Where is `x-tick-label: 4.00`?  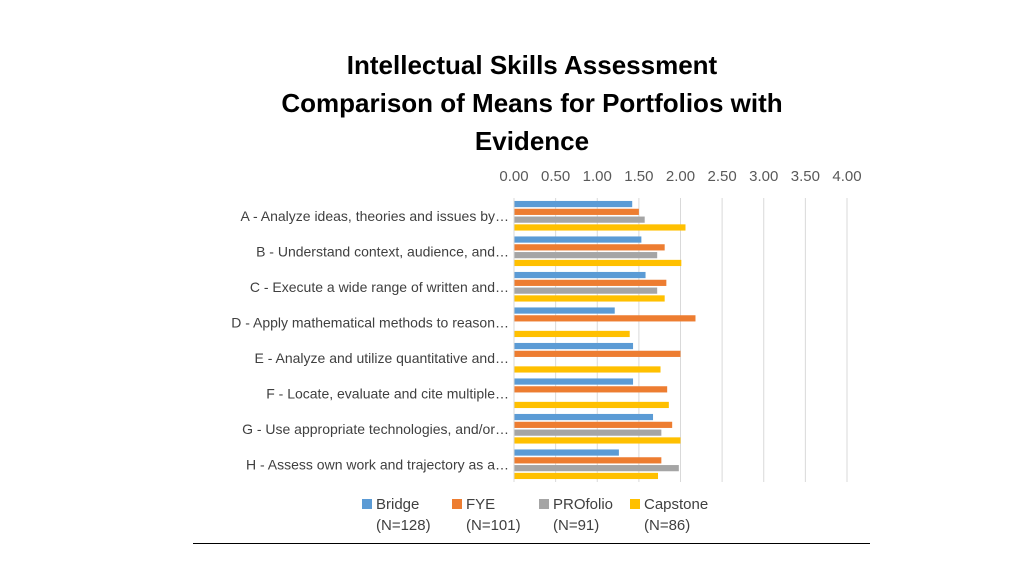
x-tick-label: 4.00 is located at coordinates (846, 176).